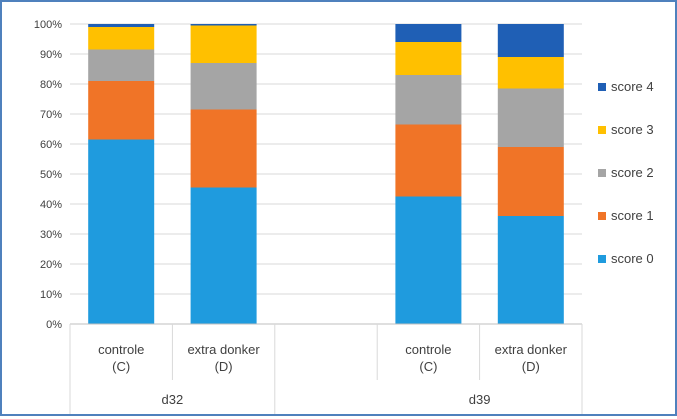 The height and width of the screenshot is (419, 677). What do you see at coordinates (51, 85) in the screenshot?
I see `y-tick-label: 80%` at bounding box center [51, 85].